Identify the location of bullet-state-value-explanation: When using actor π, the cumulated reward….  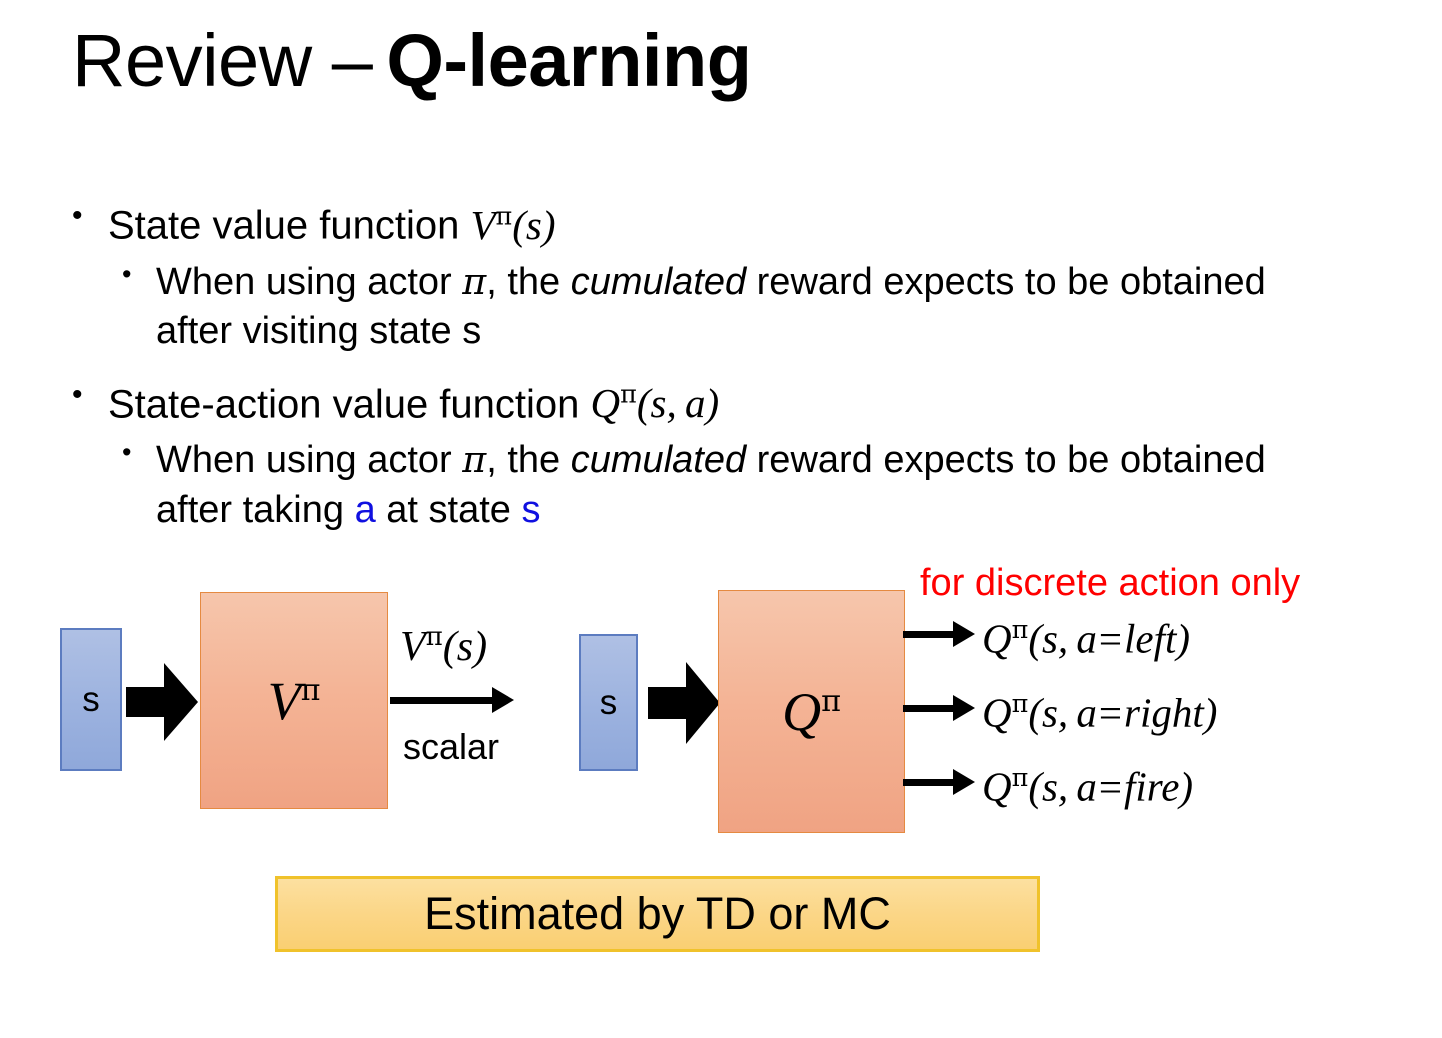
(694, 307).